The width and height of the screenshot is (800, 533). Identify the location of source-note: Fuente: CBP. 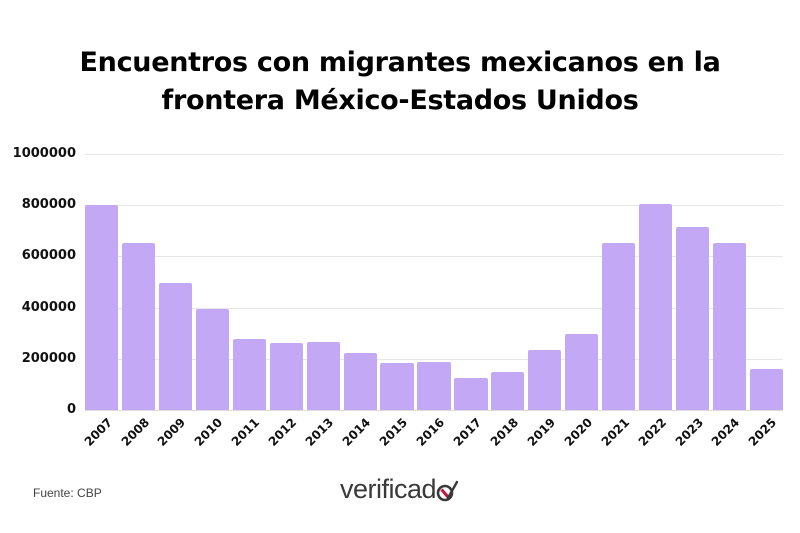
(67, 493).